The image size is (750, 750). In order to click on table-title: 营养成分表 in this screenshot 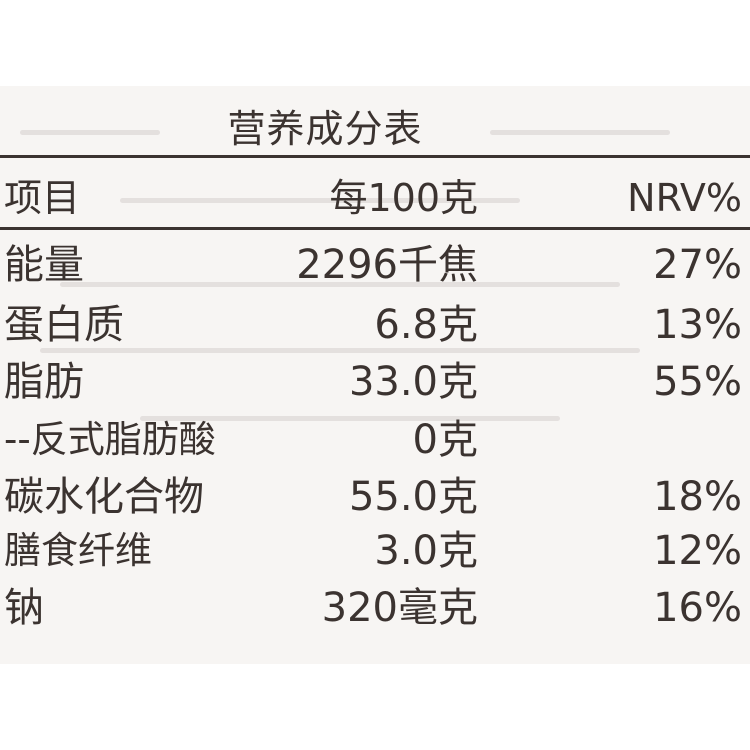, I will do `click(325, 129)`.